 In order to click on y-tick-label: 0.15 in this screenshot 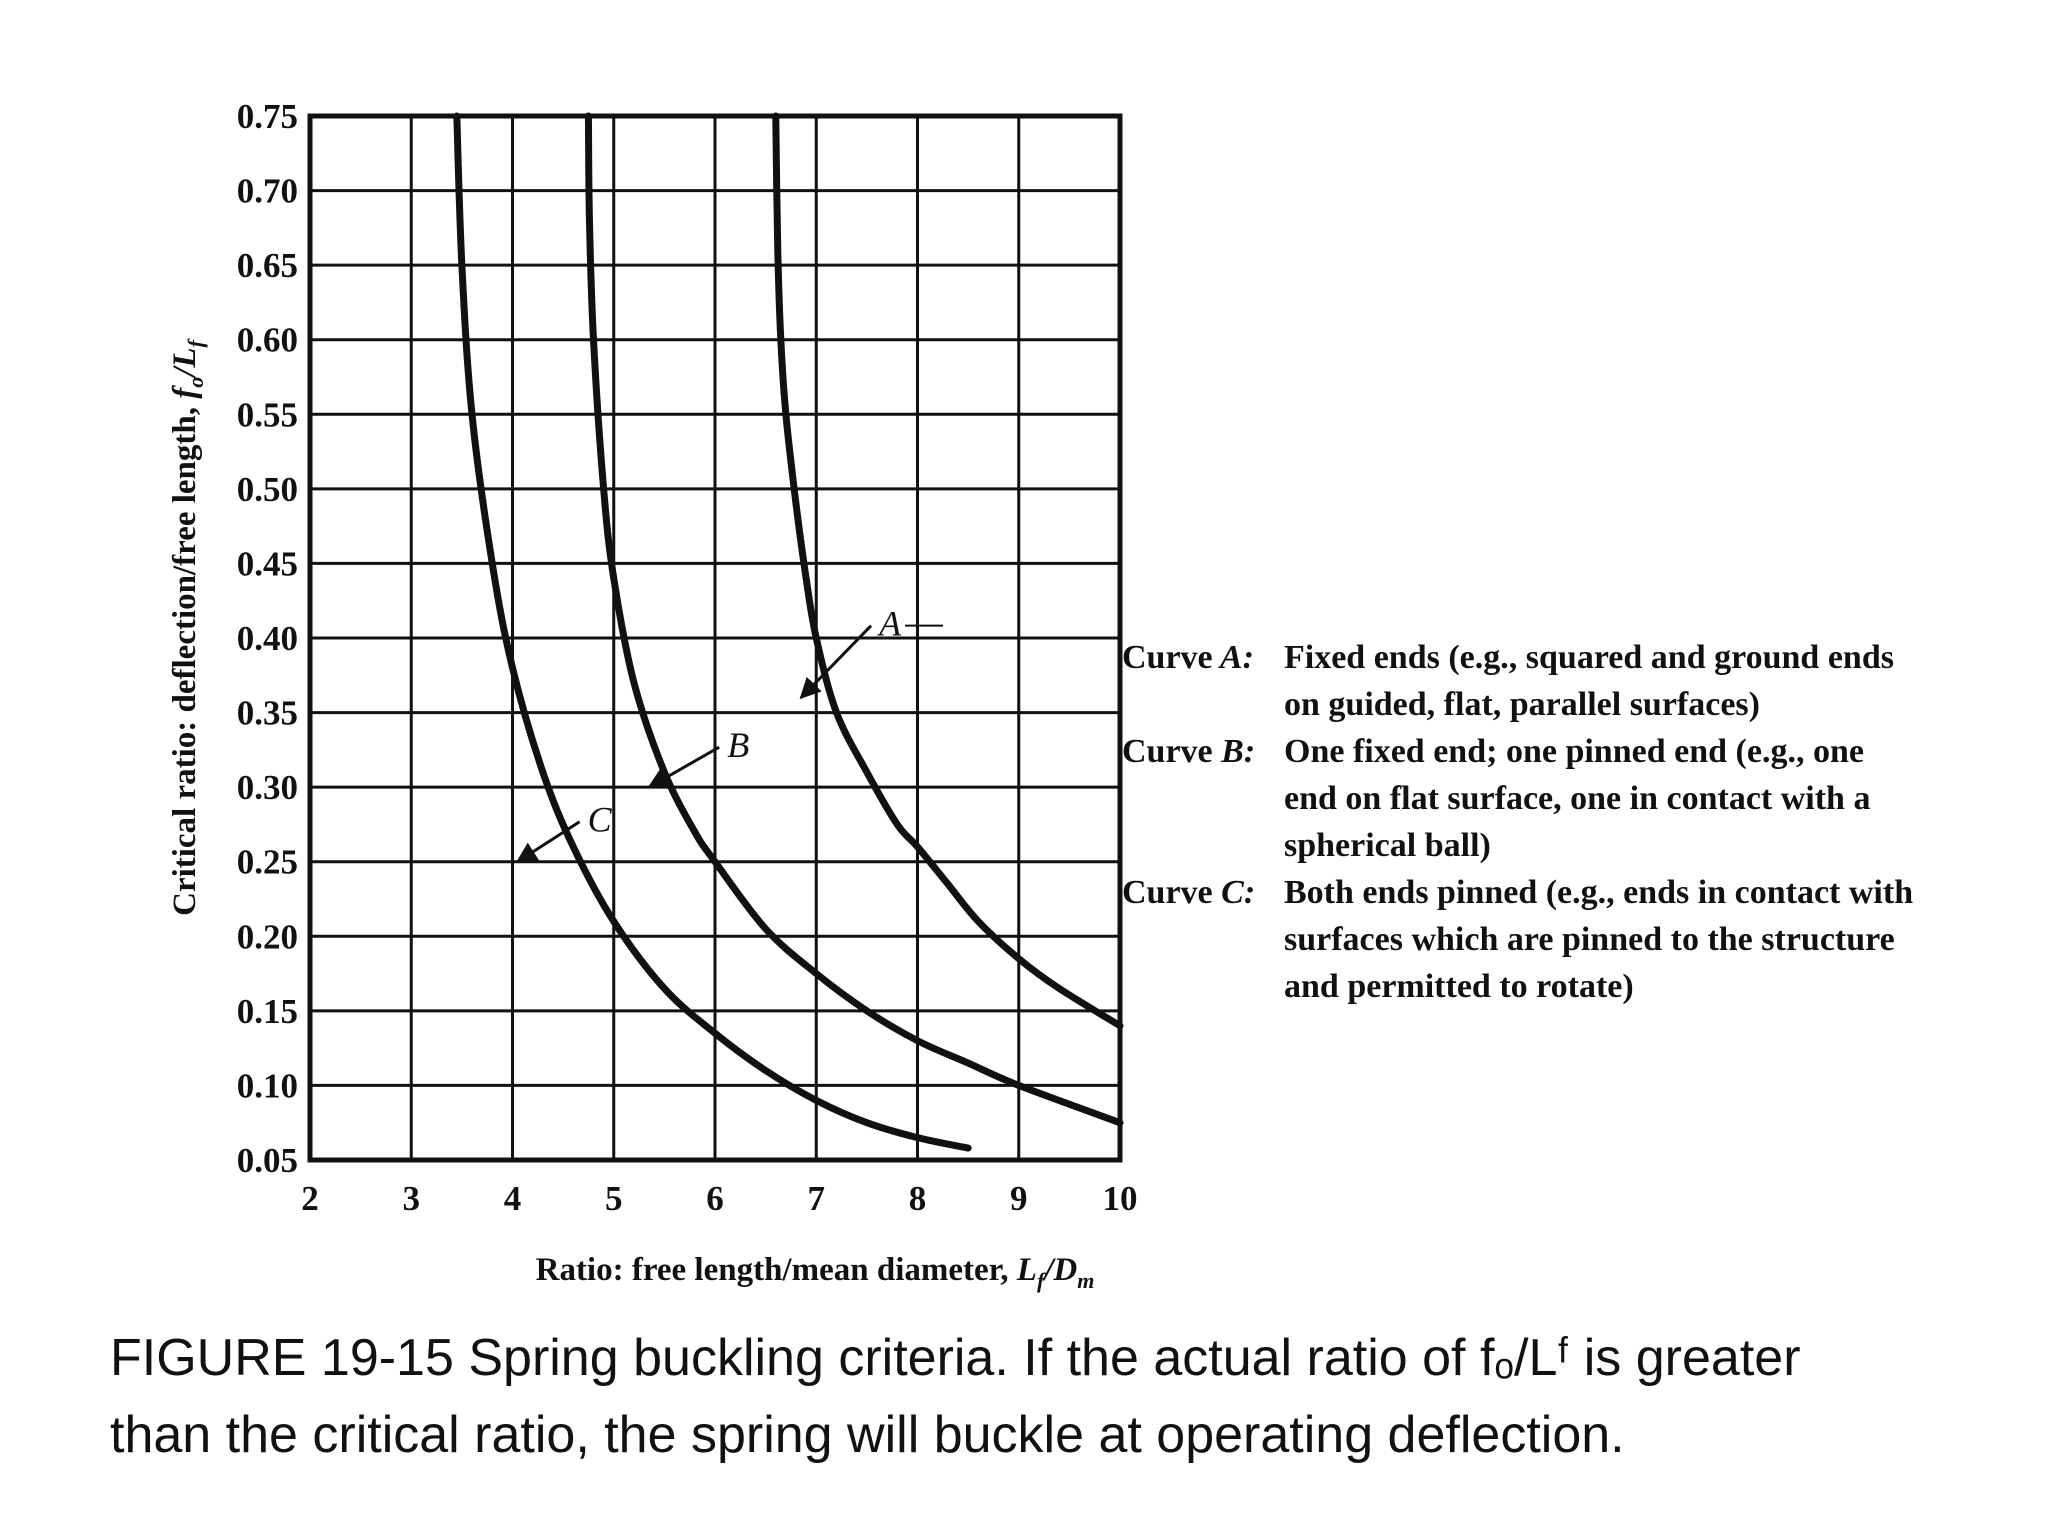, I will do `click(267, 1011)`.